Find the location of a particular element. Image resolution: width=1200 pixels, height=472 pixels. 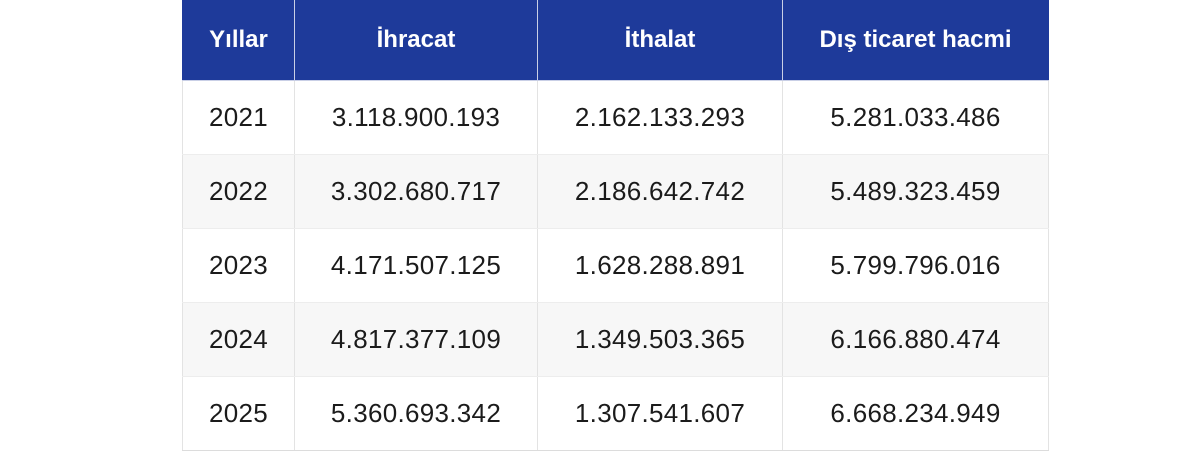

cell-year: 2023 is located at coordinates (238, 265).